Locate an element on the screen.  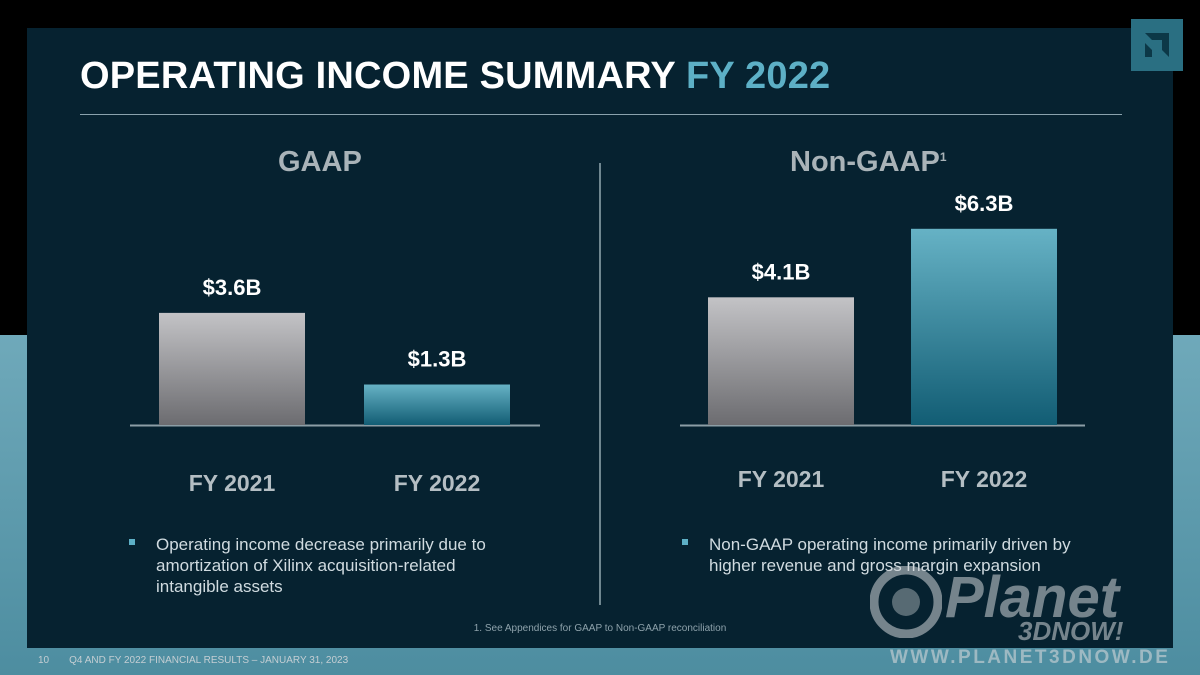
data-label: $4.1B is located at coordinates (781, 271).